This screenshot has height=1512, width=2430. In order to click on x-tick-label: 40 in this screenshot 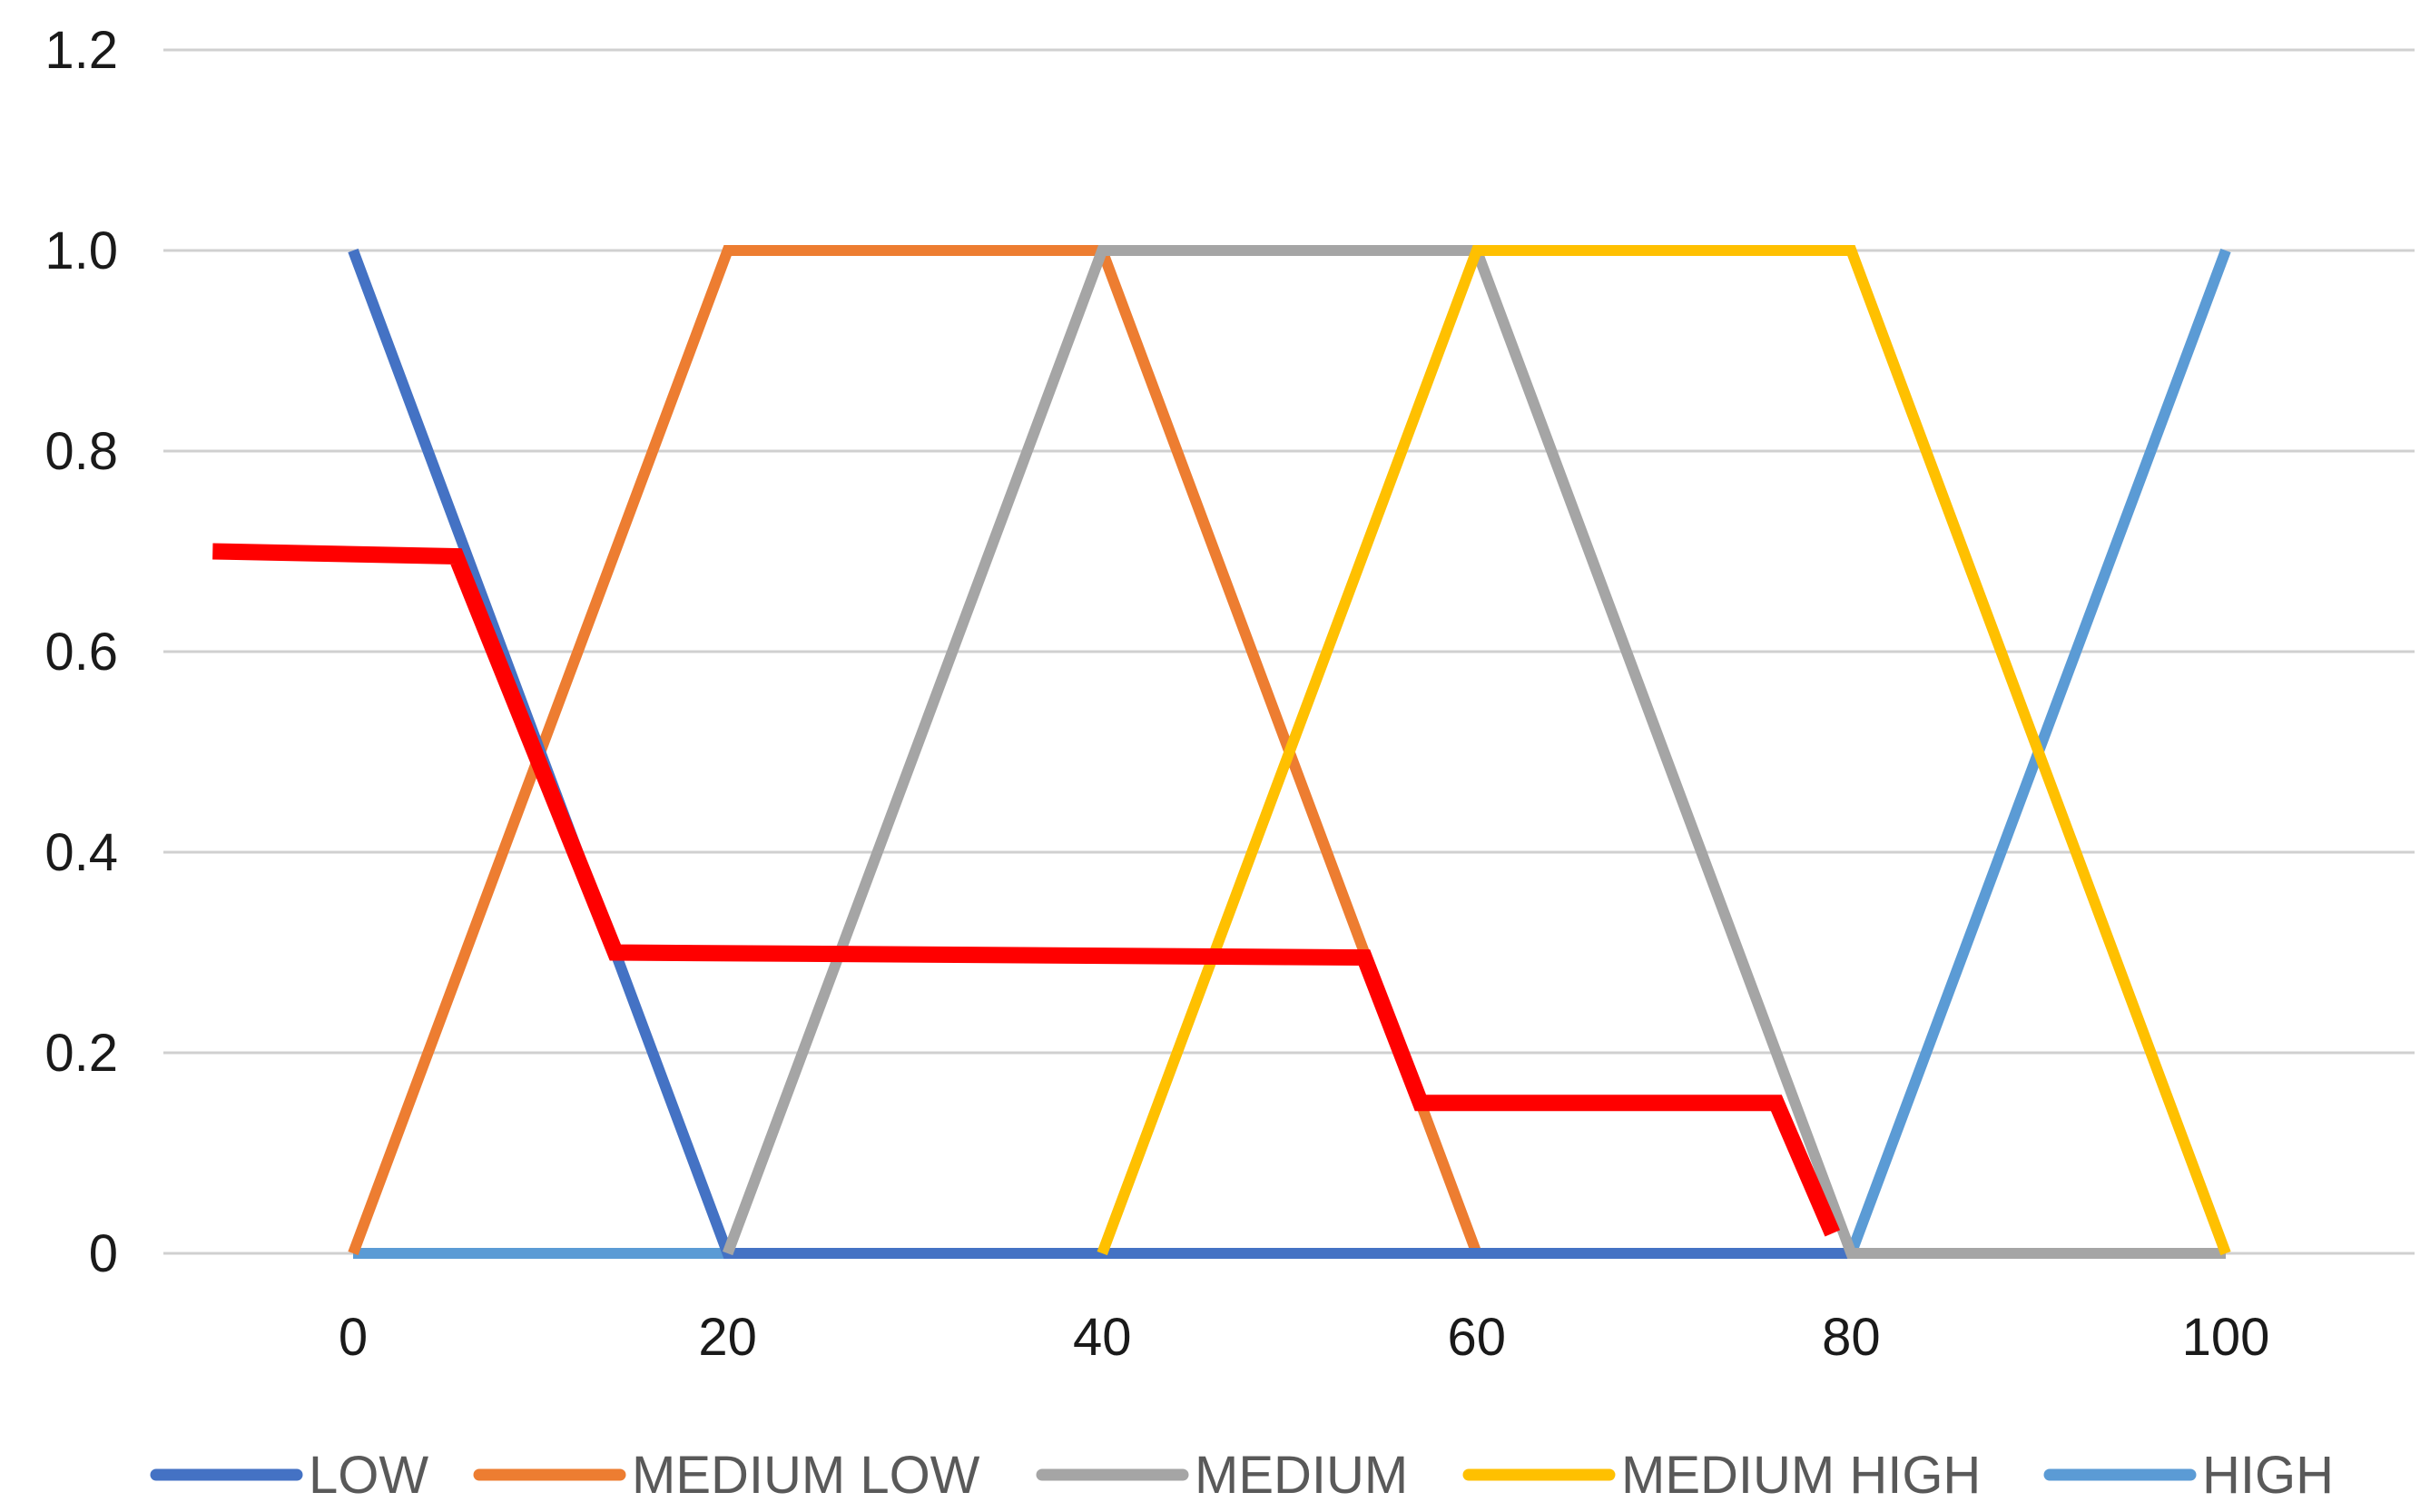, I will do `click(1102, 1337)`.